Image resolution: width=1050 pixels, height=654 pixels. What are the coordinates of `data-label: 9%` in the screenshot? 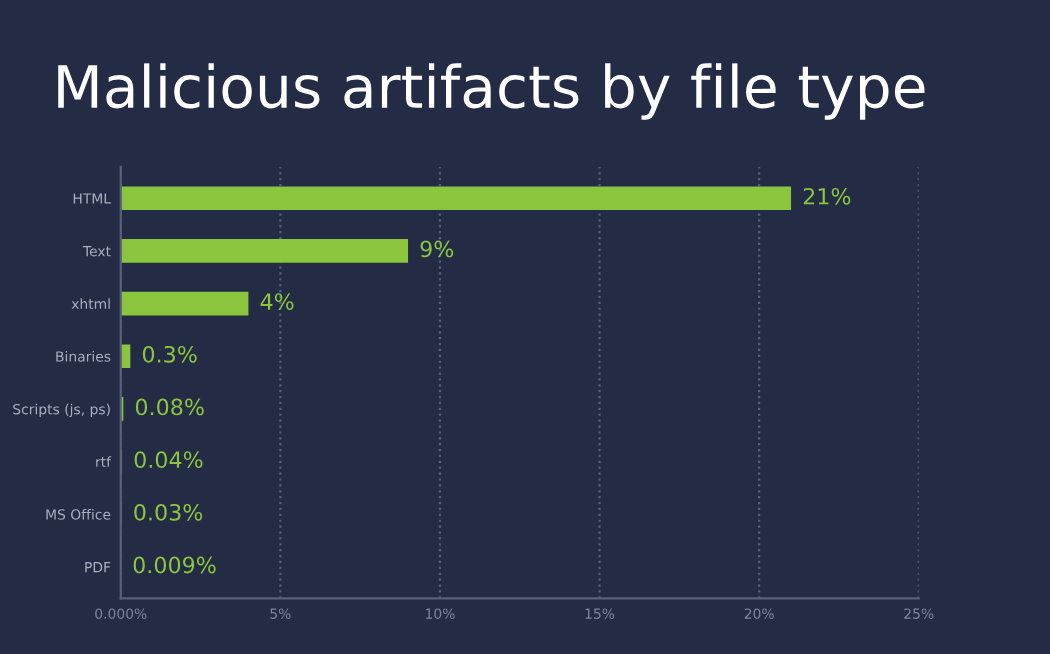 It's located at (437, 249).